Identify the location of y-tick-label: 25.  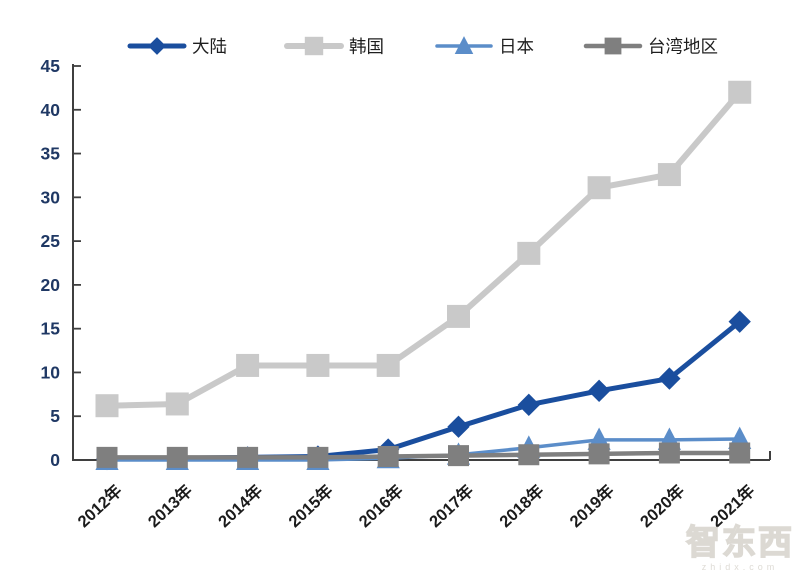
(51, 241).